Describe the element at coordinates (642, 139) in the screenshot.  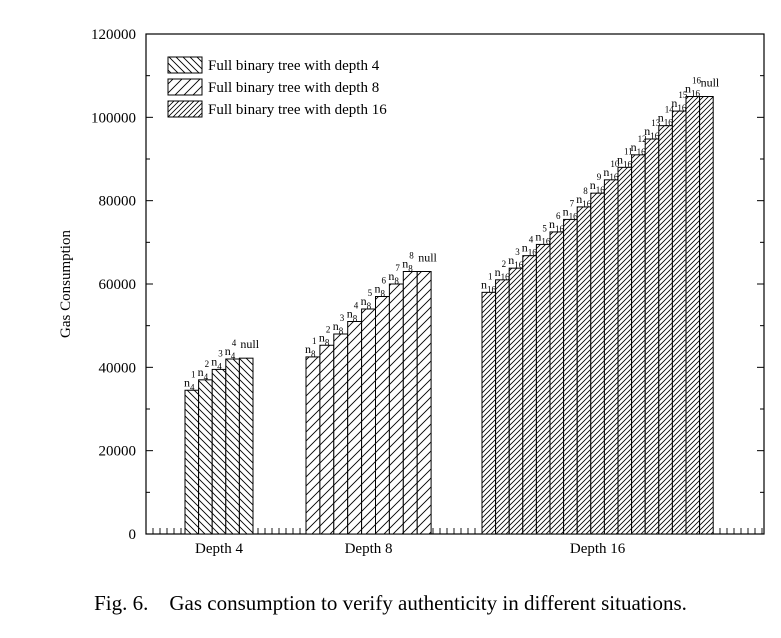
I see `bar-label-superscript: 12` at that location.